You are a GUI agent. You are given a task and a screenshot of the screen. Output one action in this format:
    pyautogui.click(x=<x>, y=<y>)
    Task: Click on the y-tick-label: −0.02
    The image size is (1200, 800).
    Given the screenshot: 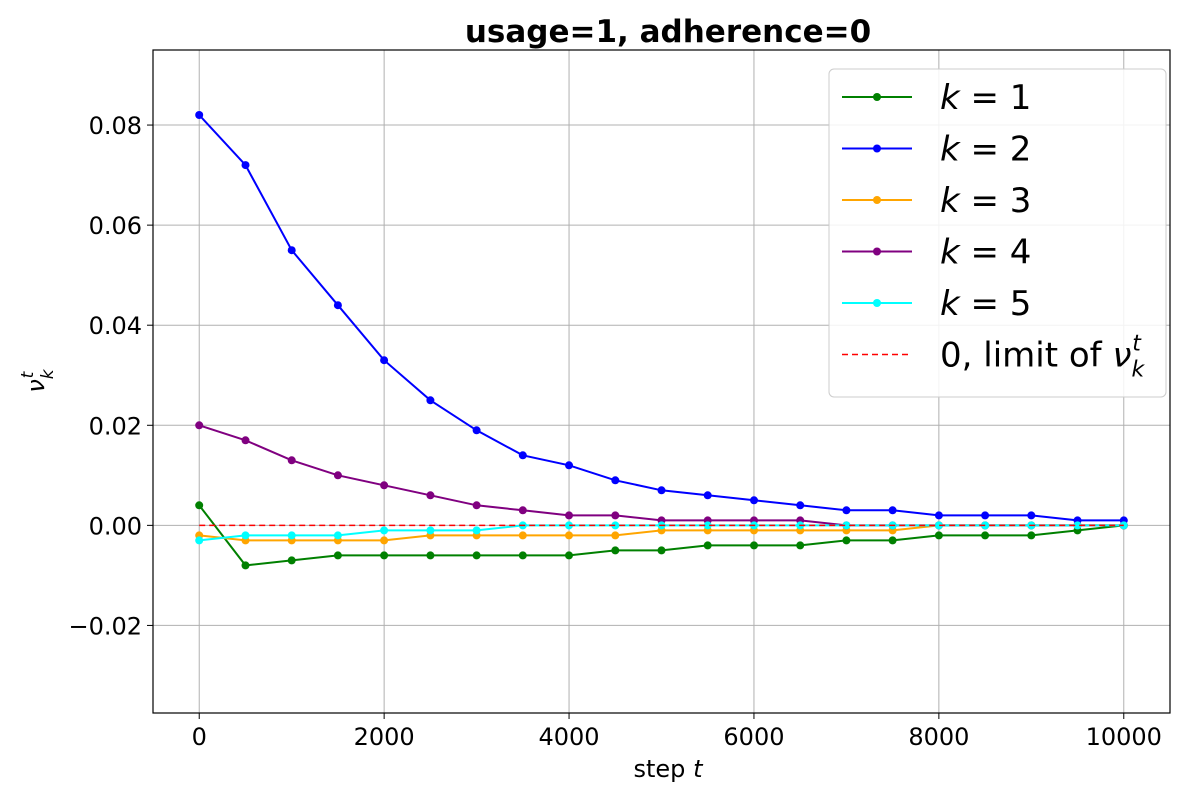 What is the action you would take?
    pyautogui.click(x=105, y=626)
    